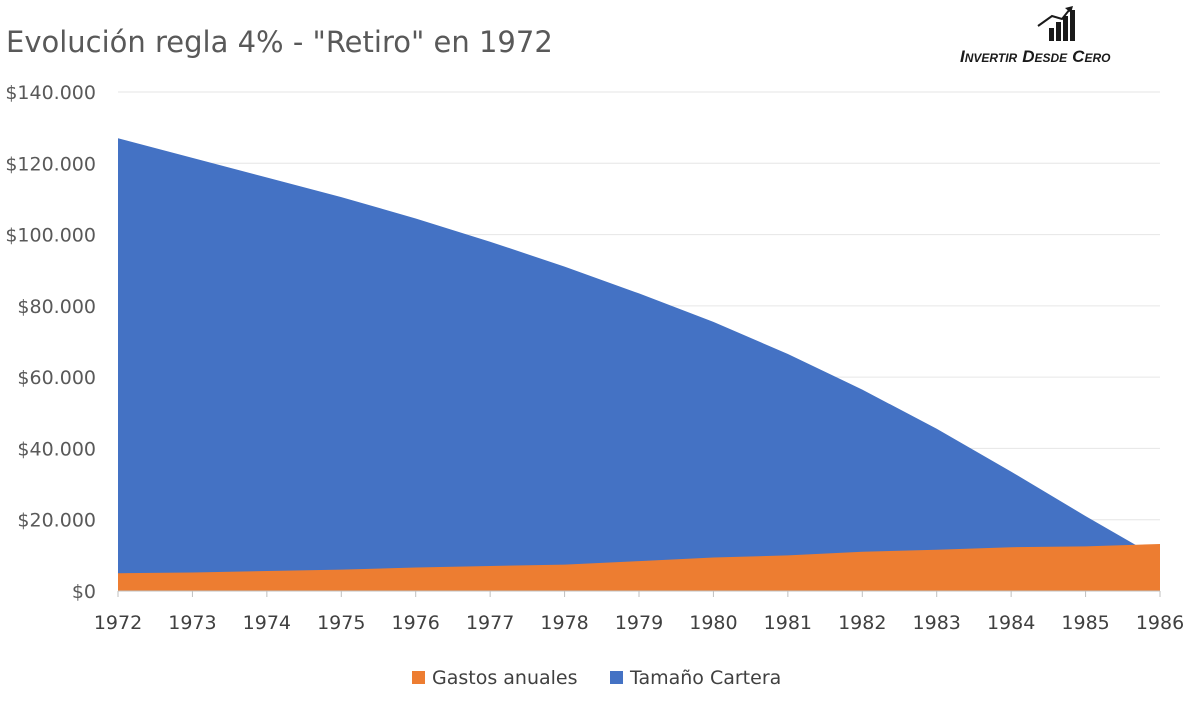  What do you see at coordinates (1160, 623) in the screenshot?
I see `x-tick-label: 1986` at bounding box center [1160, 623].